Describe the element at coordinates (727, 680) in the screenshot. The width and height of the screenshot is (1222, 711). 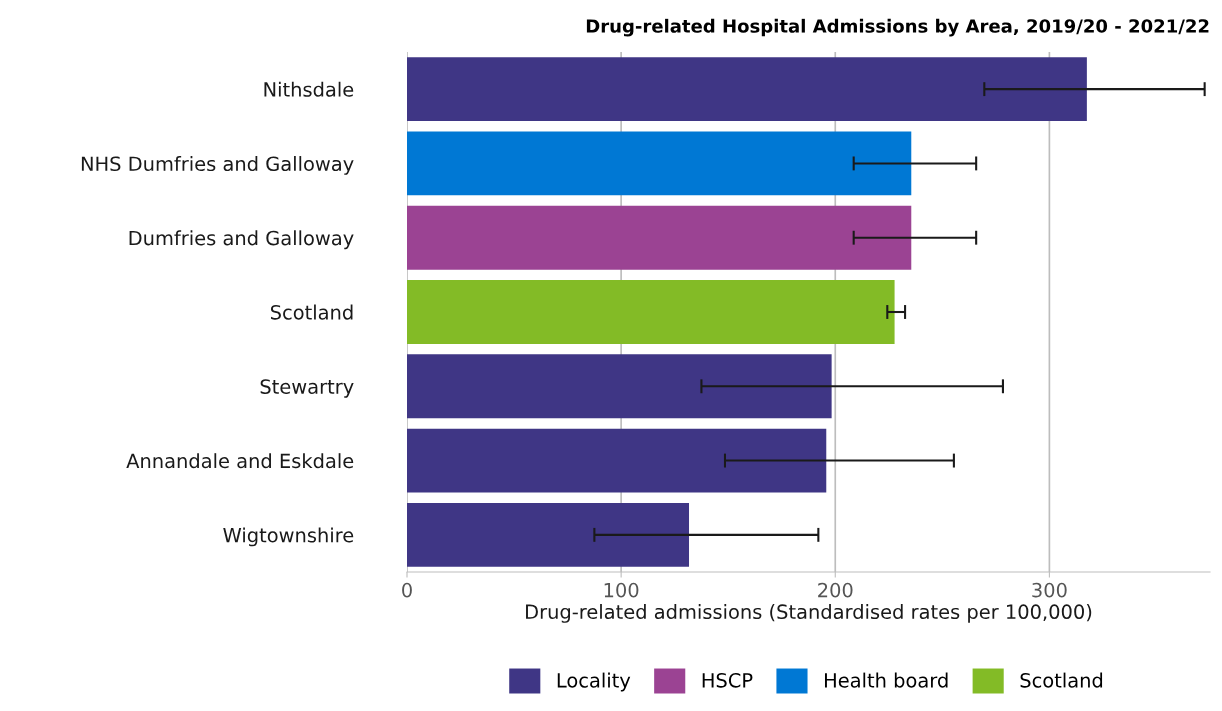
I see `legend-label: HSCP` at that location.